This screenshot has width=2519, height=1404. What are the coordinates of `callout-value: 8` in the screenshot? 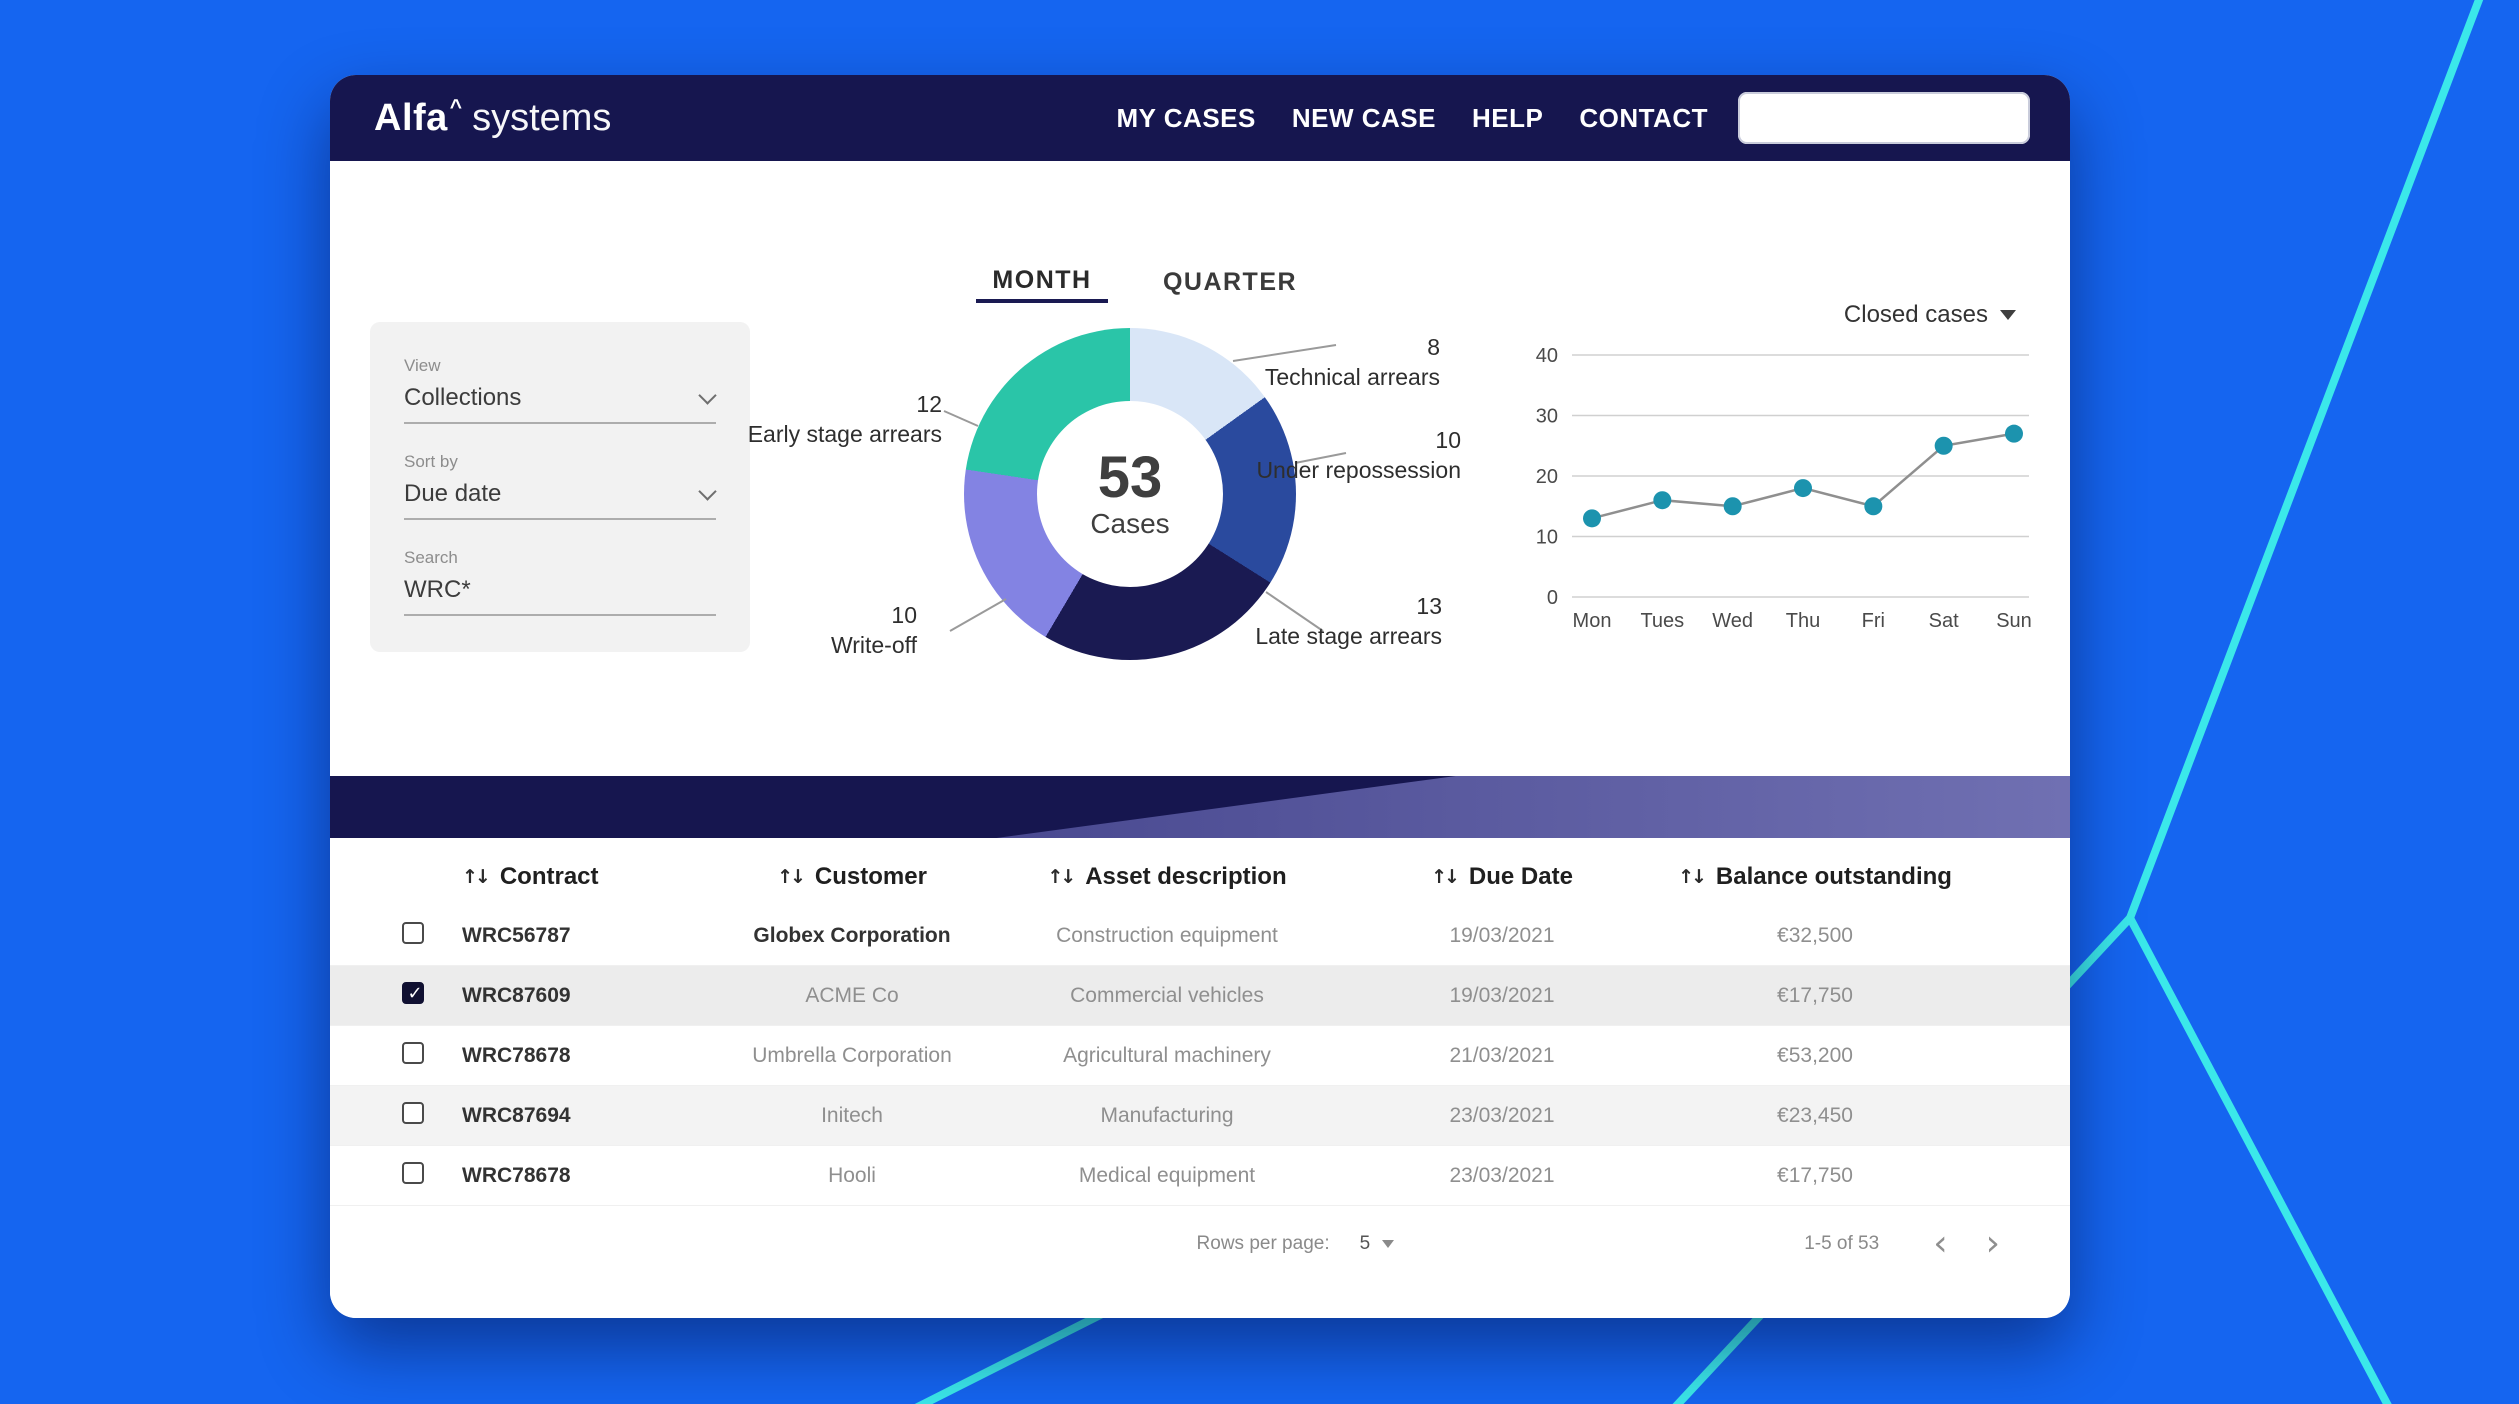 It's located at (1433, 347).